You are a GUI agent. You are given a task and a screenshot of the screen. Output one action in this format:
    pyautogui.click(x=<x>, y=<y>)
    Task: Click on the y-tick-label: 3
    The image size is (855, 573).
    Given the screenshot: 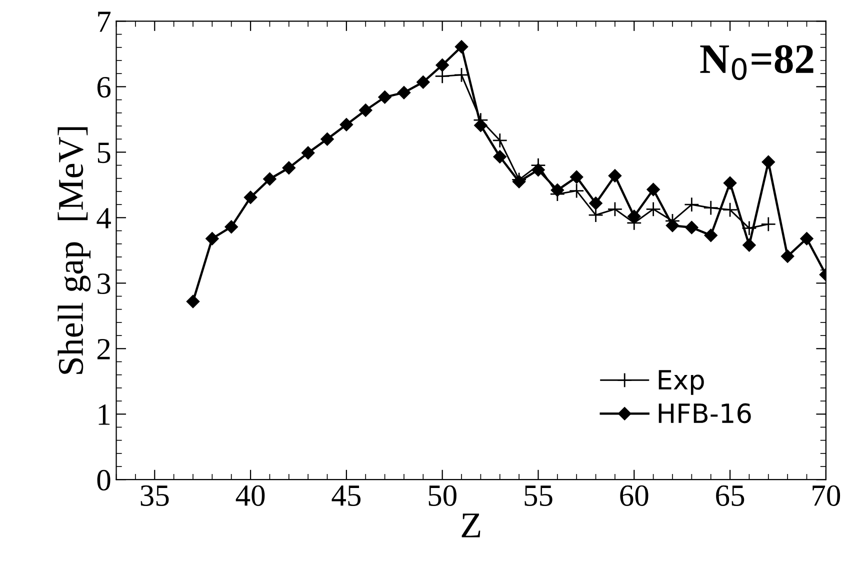 What is the action you would take?
    pyautogui.click(x=104, y=284)
    